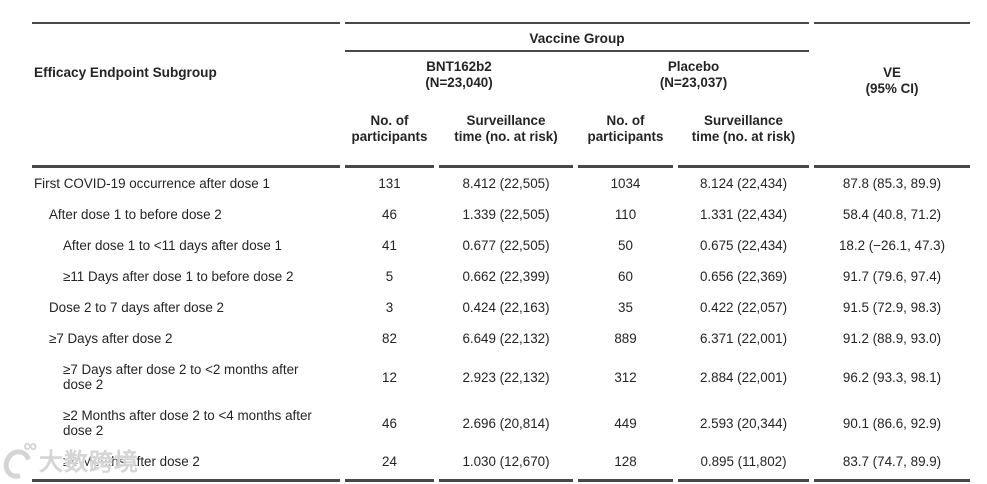 The height and width of the screenshot is (484, 987). I want to click on bnt-surveillance-cell: 0.662 (22,399), so click(506, 276).